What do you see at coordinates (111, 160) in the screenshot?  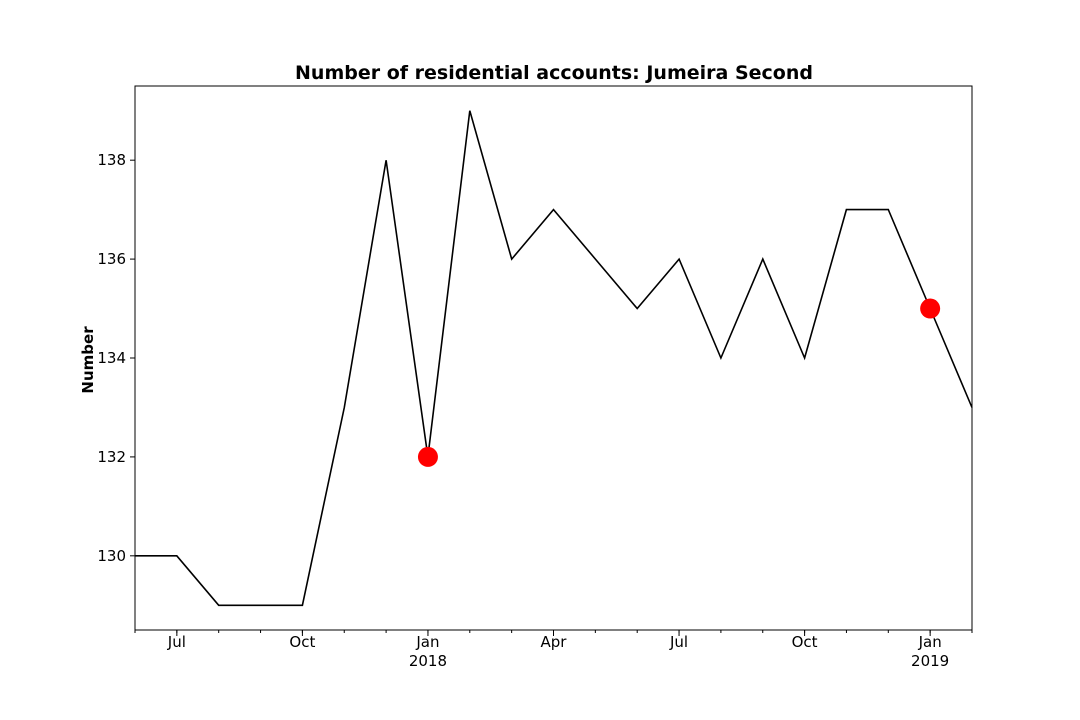 I see `y-tick-label: 138` at bounding box center [111, 160].